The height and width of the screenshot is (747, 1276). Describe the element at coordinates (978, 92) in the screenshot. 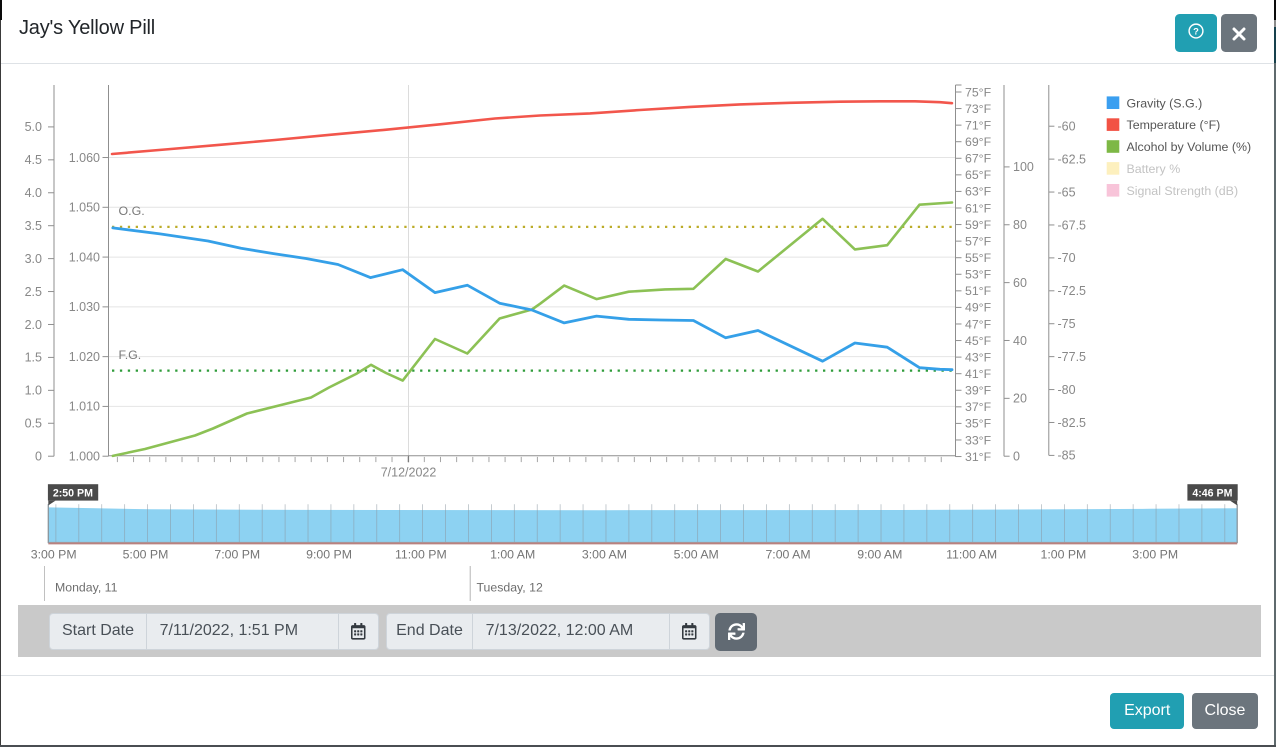

I see `svg-text: 75°F` at that location.